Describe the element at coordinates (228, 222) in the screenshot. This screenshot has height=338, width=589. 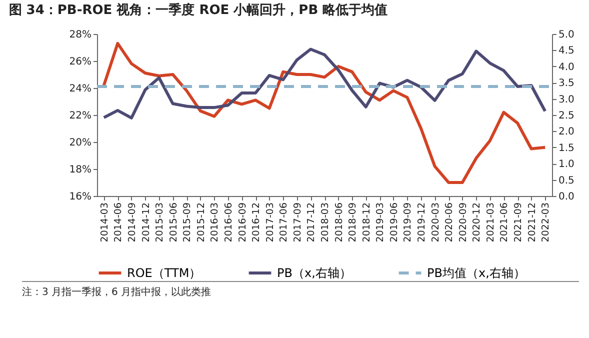
I see `x-tick-label: 2016-06` at that location.